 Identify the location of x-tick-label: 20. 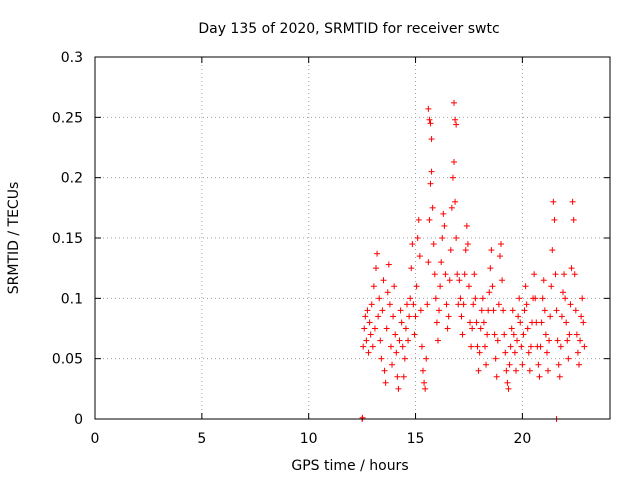
(522, 439).